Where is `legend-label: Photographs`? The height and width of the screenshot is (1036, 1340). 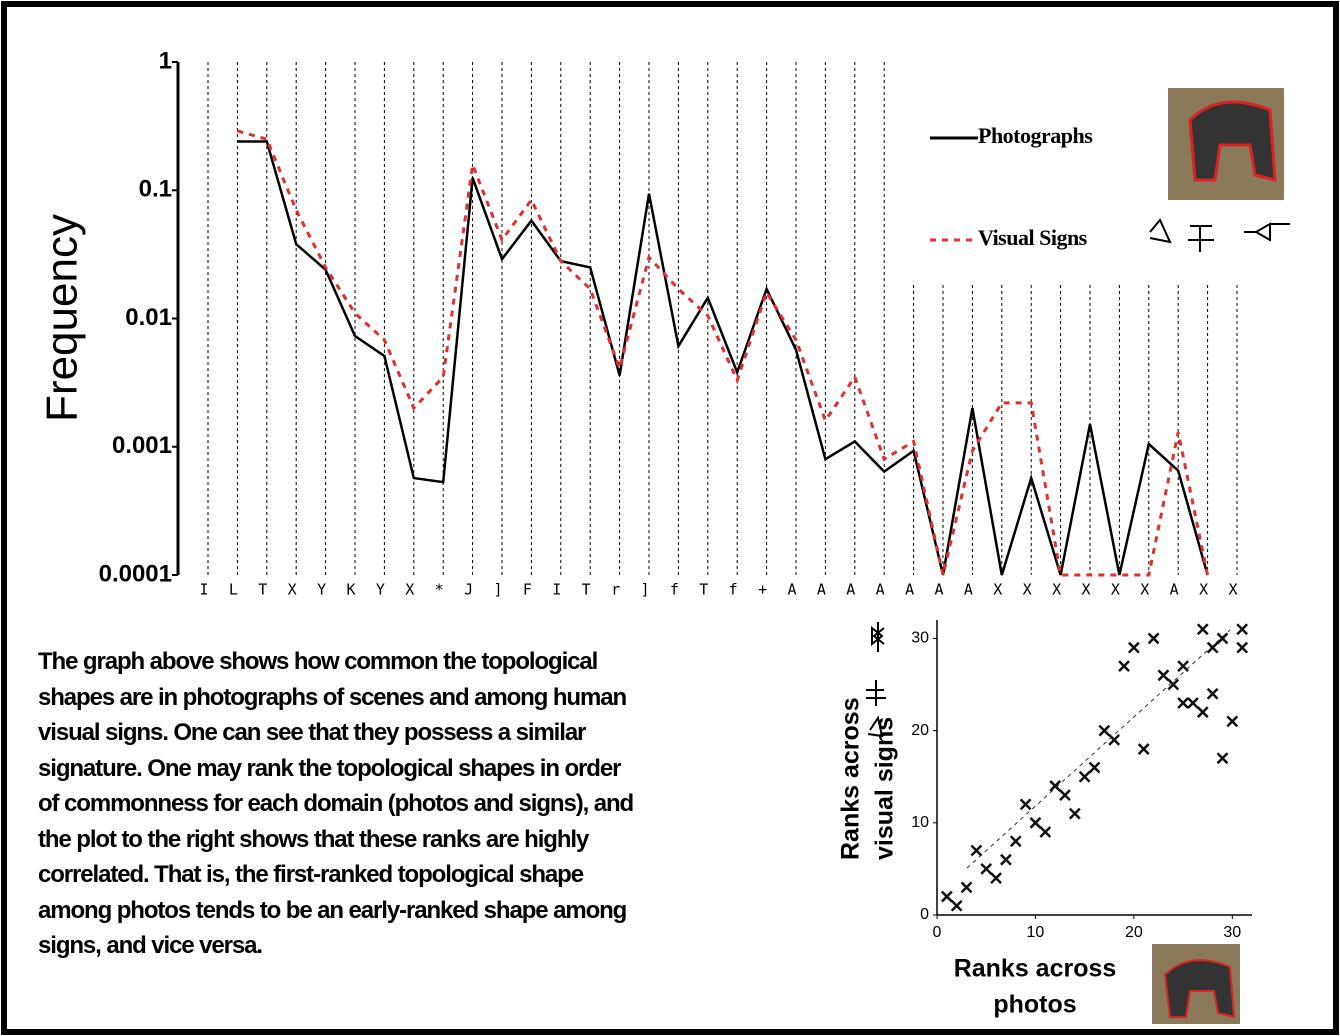
legend-label: Photographs is located at coordinates (1035, 135).